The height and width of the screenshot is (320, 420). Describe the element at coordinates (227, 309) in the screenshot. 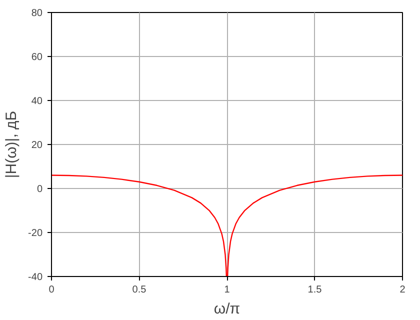

I see `x-axis-title: ω/π` at that location.